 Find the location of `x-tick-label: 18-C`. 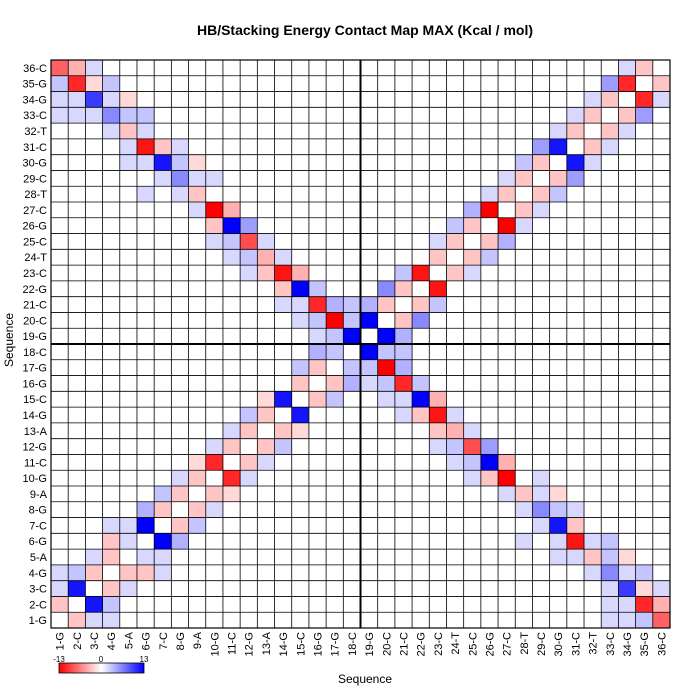

x-tick-label: 18-C is located at coordinates (353, 644).